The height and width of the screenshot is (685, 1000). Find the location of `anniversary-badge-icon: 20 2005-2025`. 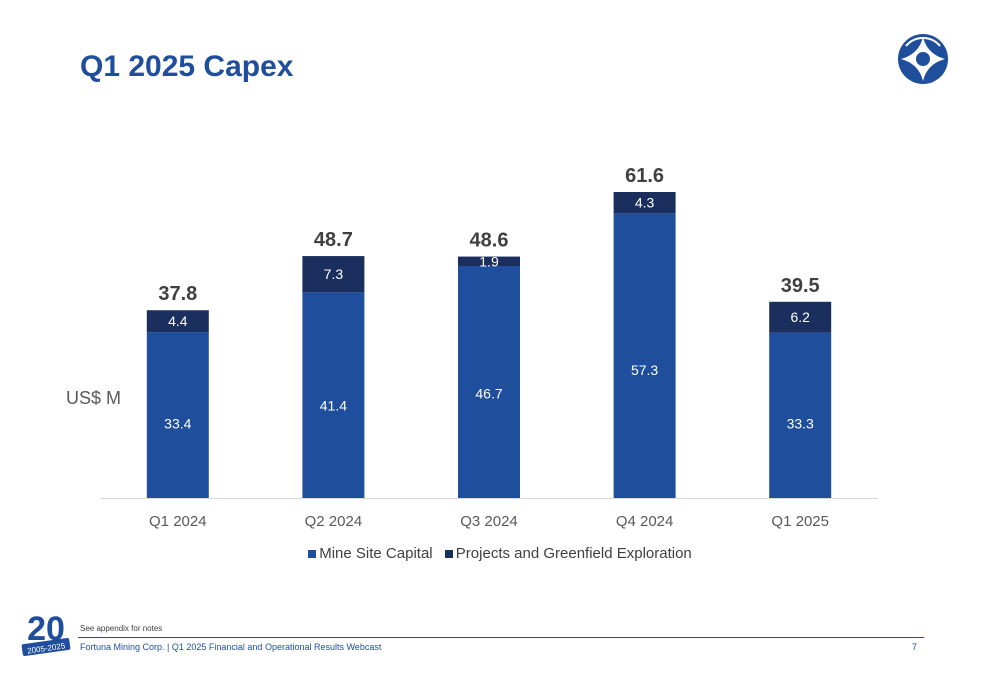

anniversary-badge-icon: 20 2005-2025 is located at coordinates (46, 633).